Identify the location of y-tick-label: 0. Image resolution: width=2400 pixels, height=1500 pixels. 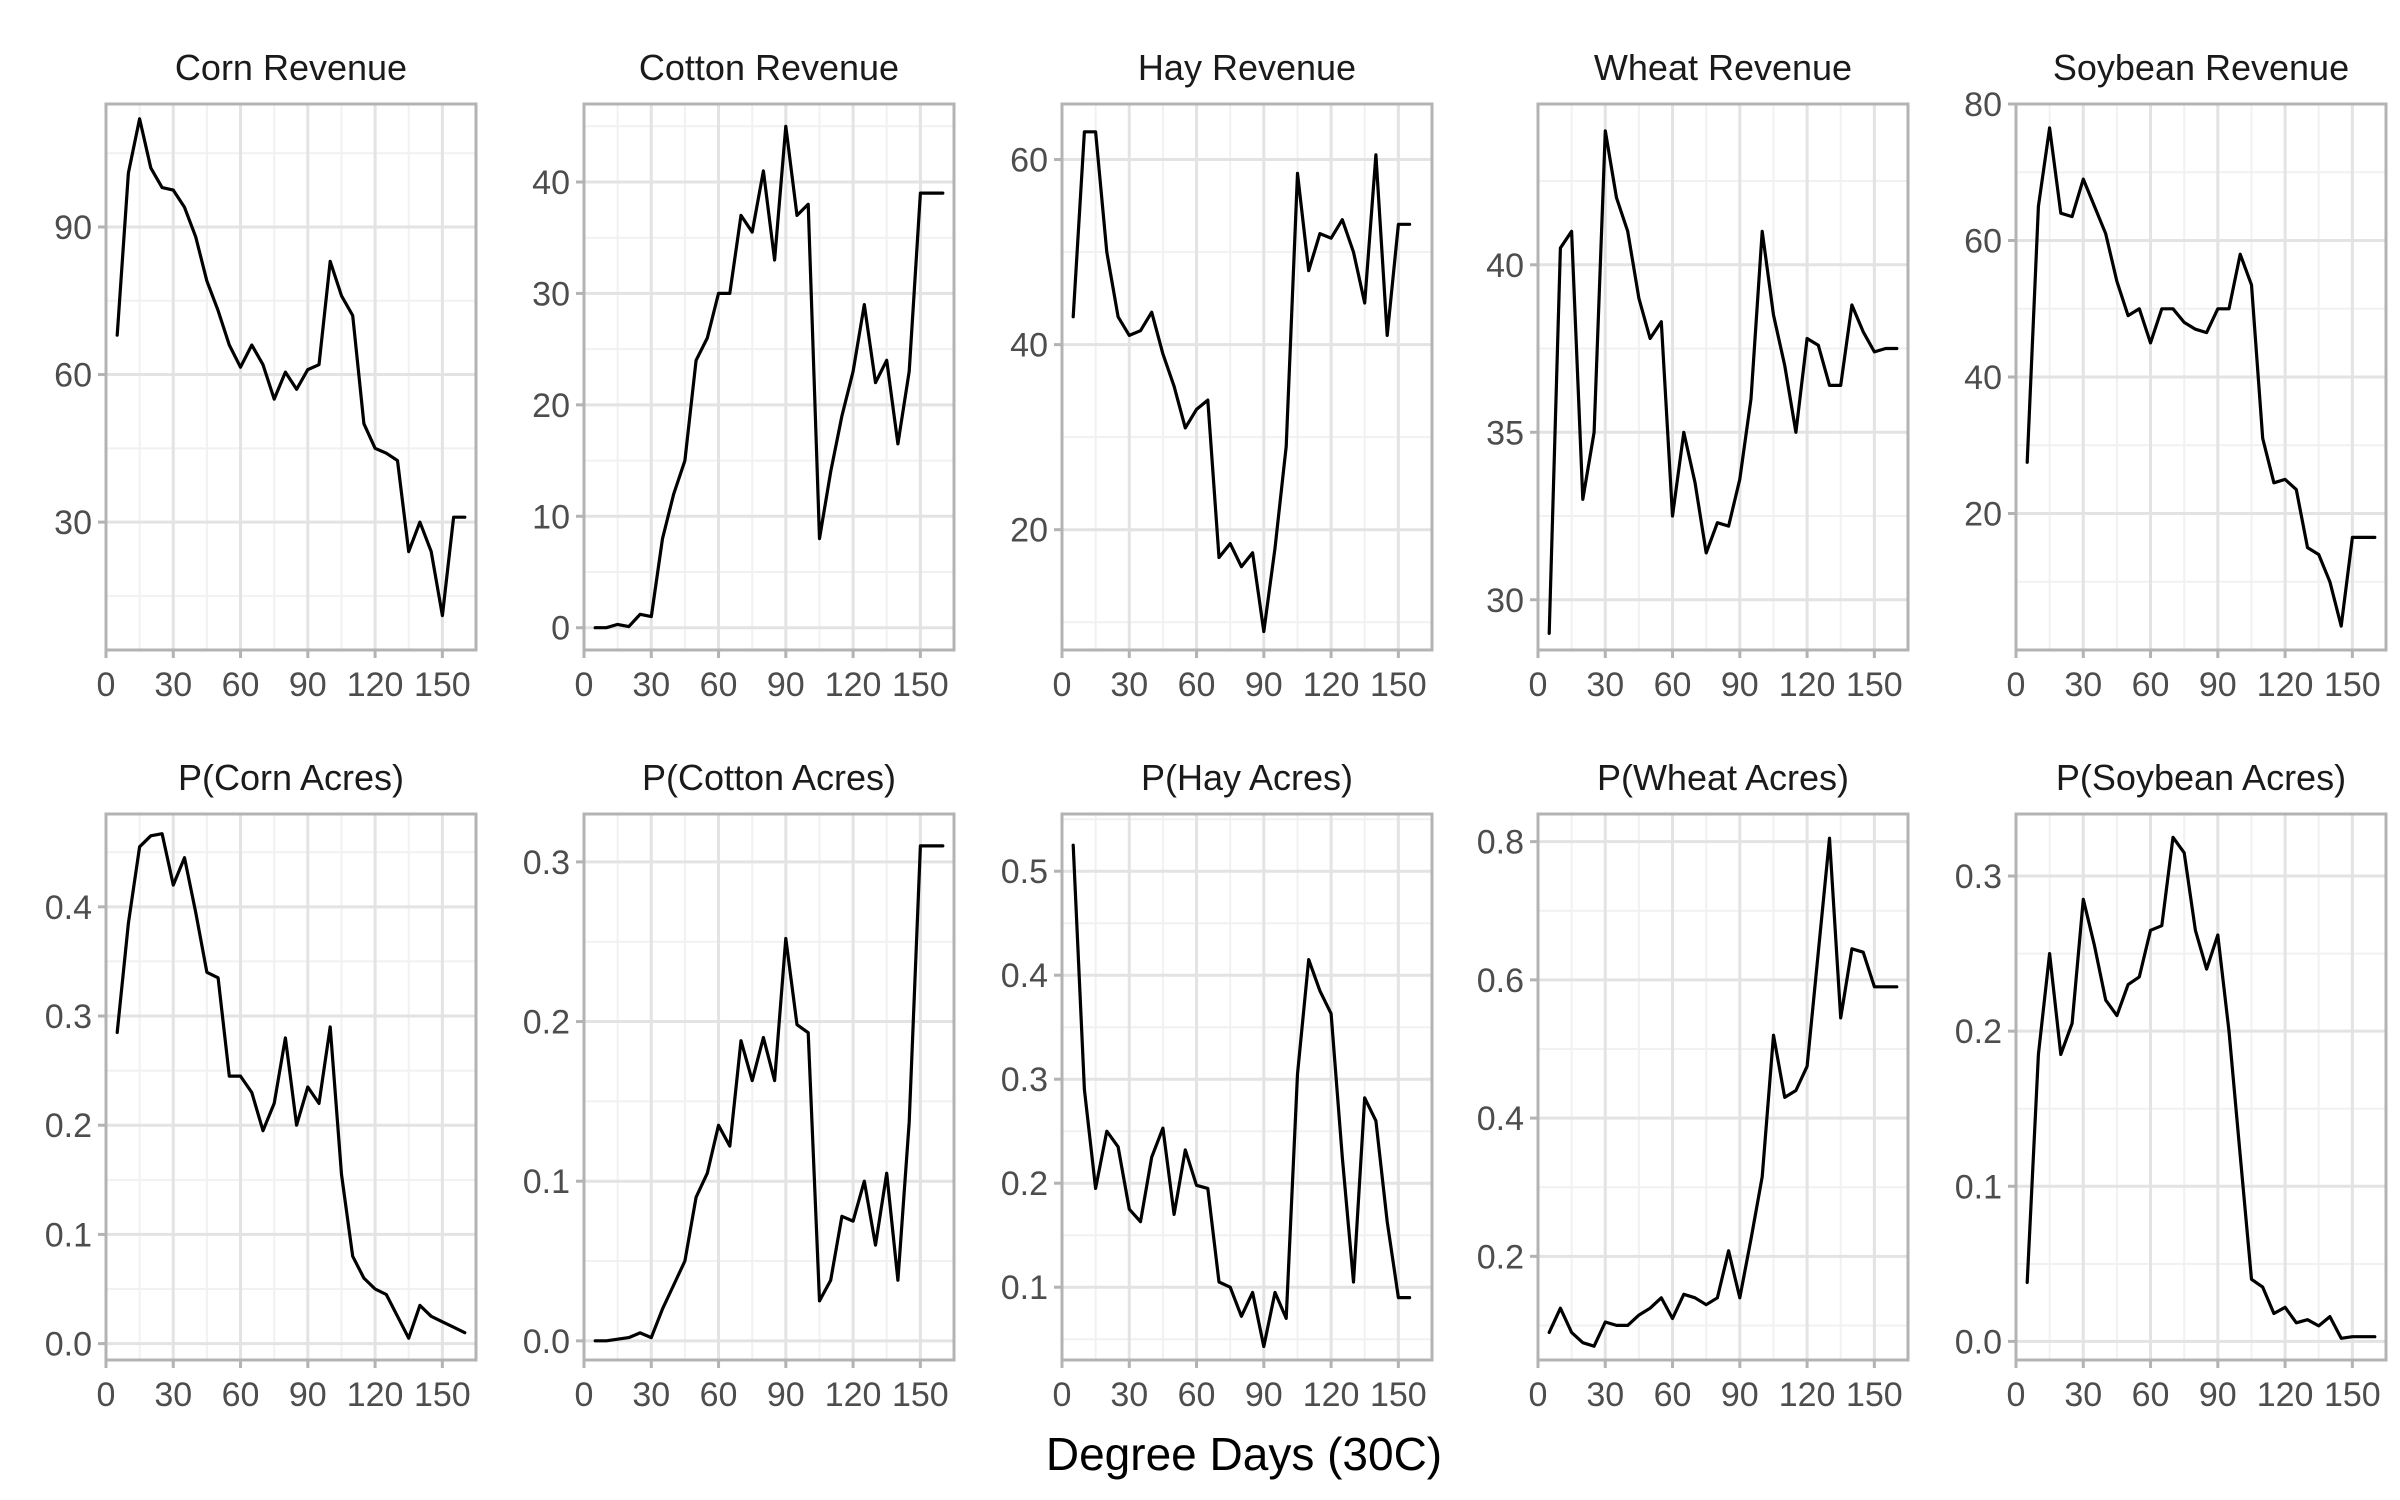
(560, 629).